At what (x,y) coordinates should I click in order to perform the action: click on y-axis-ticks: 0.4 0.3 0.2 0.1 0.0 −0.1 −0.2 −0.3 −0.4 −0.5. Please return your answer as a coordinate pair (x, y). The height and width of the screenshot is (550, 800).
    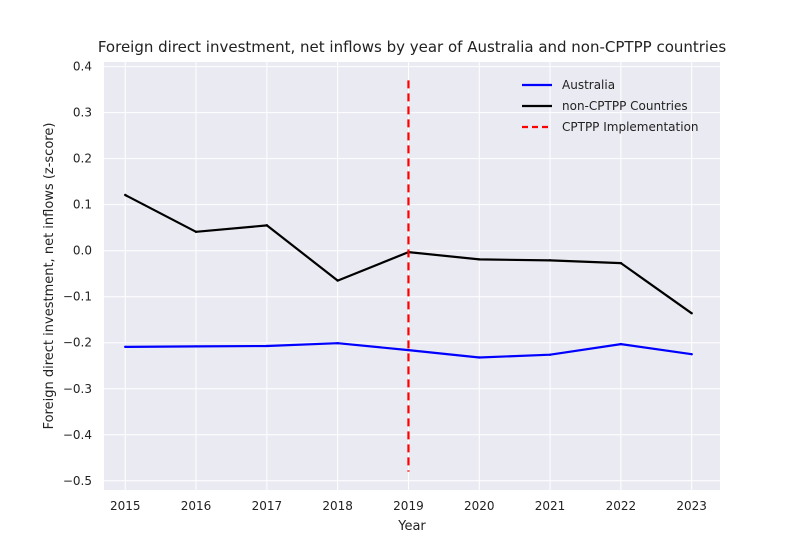
    Looking at the image, I should click on (77, 274).